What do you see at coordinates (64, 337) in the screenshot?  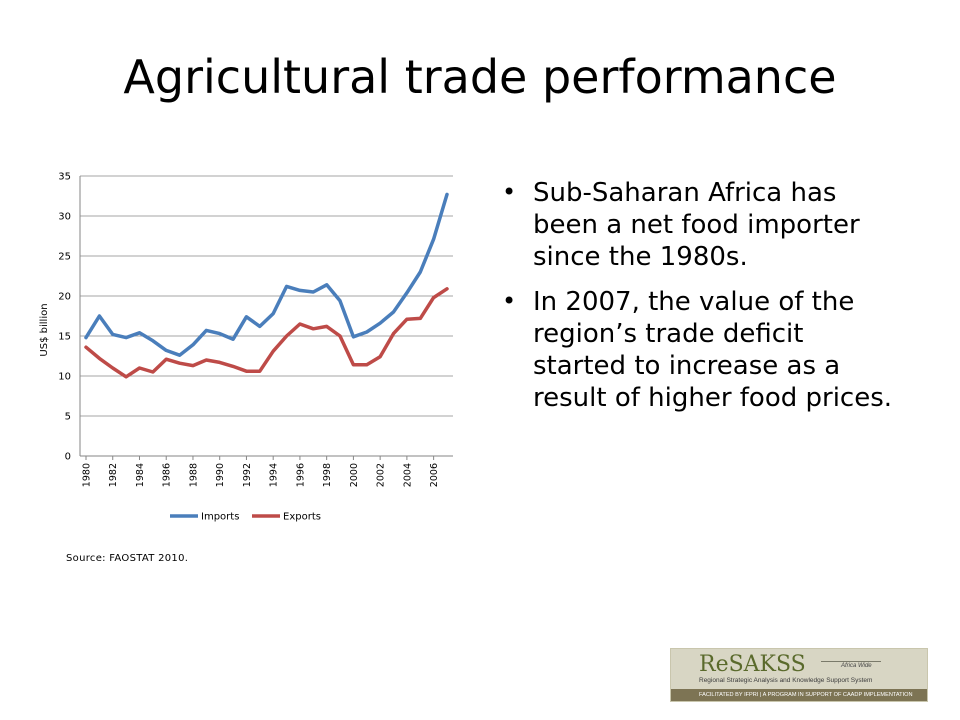 I see `y-tick-label: 15` at bounding box center [64, 337].